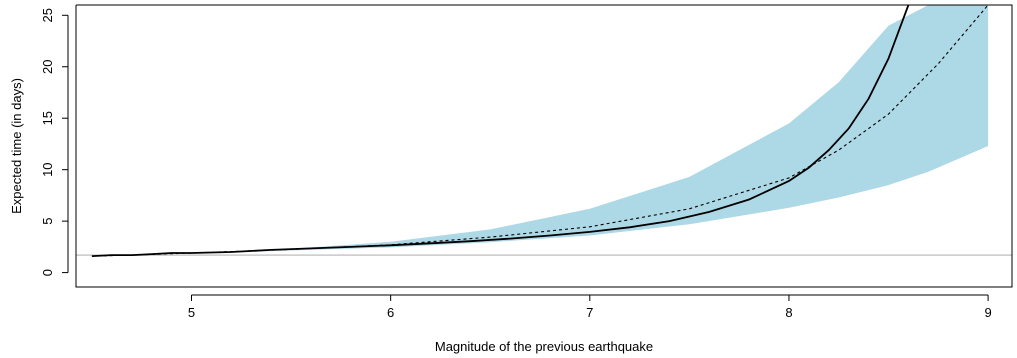  I want to click on y-tick-label: 10, so click(47, 169).